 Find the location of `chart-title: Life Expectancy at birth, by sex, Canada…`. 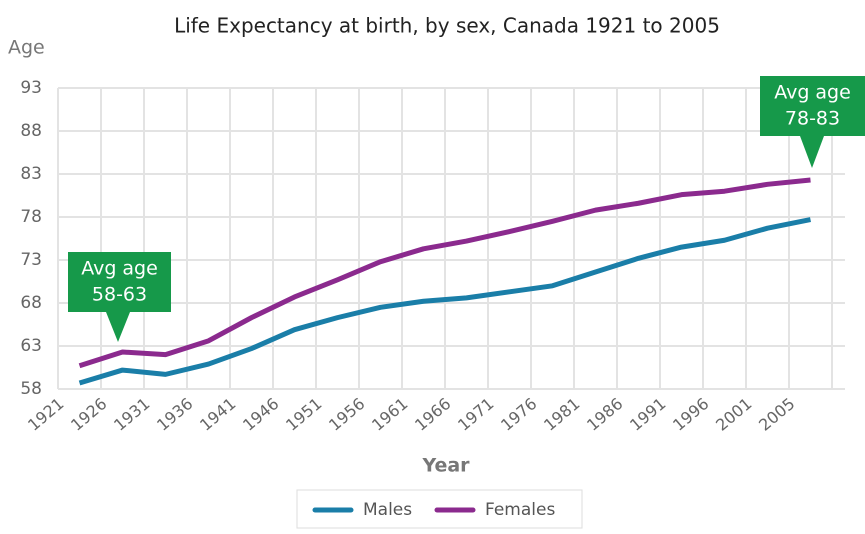

chart-title: Life Expectancy at birth, by sex, Canada… is located at coordinates (447, 26).